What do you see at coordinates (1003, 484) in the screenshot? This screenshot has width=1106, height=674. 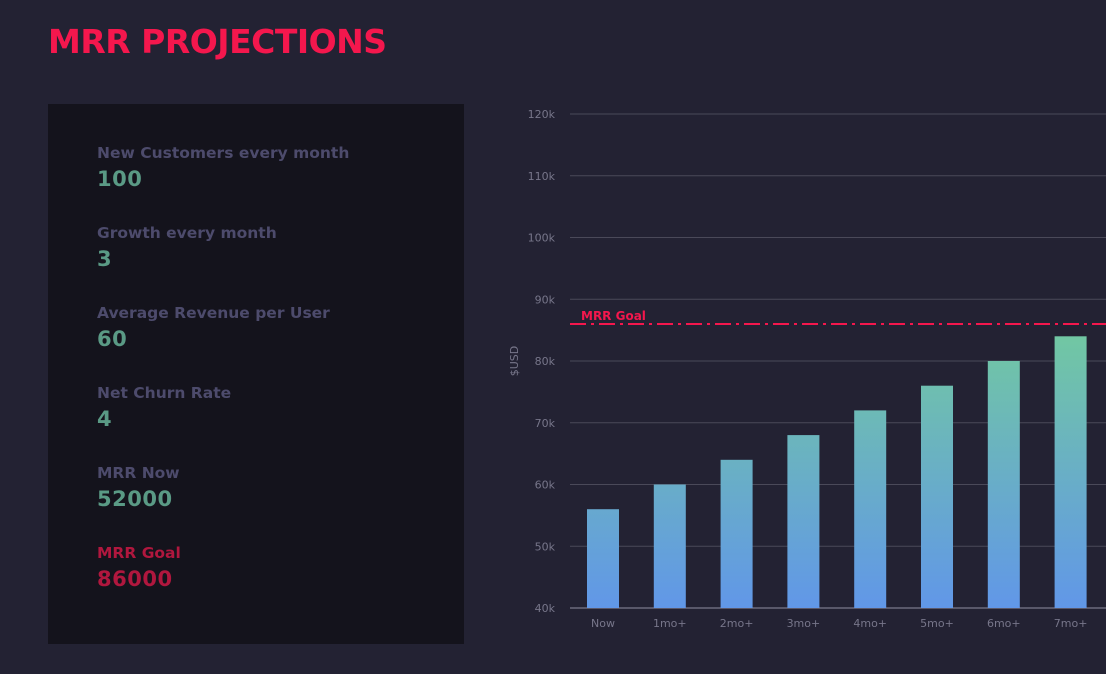 I see `bar-6moplus` at bounding box center [1003, 484].